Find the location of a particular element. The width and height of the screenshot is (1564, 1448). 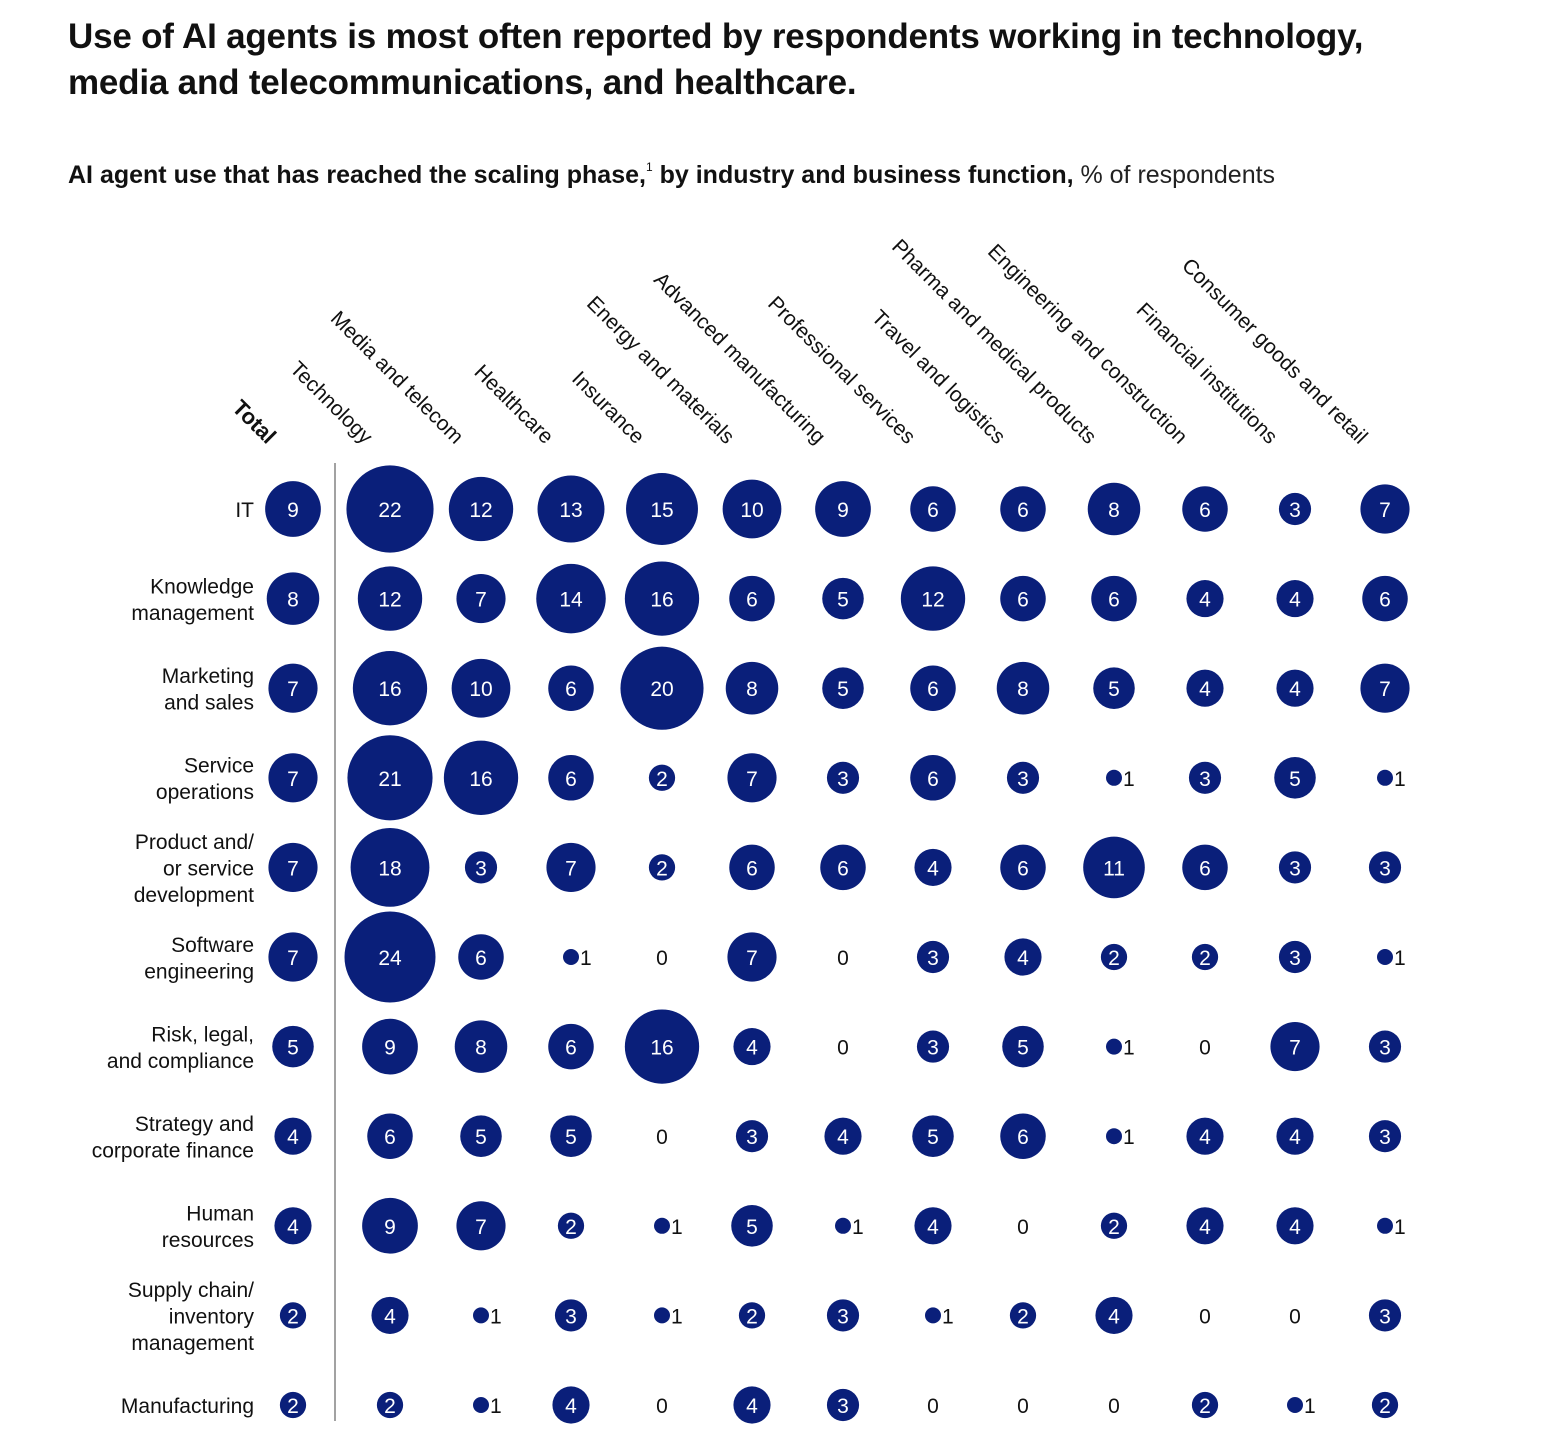

cell-value-supply-chain-inventory-management-energy-and-materials: 2 is located at coordinates (752, 1316).